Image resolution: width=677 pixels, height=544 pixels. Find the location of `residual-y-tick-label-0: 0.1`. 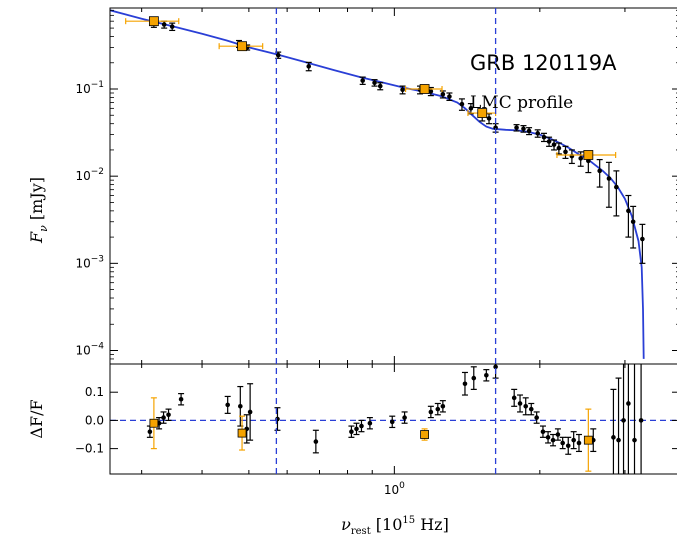

residual-y-tick-label-0: 0.1 is located at coordinates (94, 392).